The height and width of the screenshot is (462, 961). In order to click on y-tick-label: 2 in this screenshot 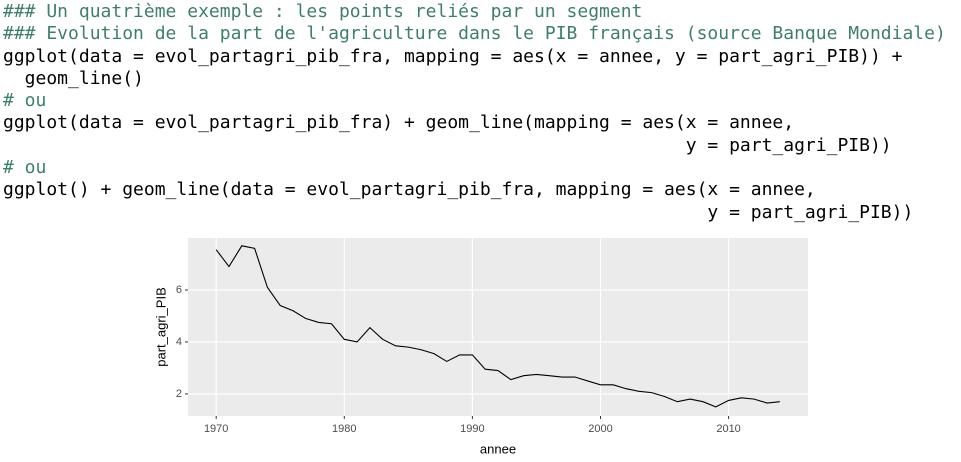, I will do `click(179, 394)`.